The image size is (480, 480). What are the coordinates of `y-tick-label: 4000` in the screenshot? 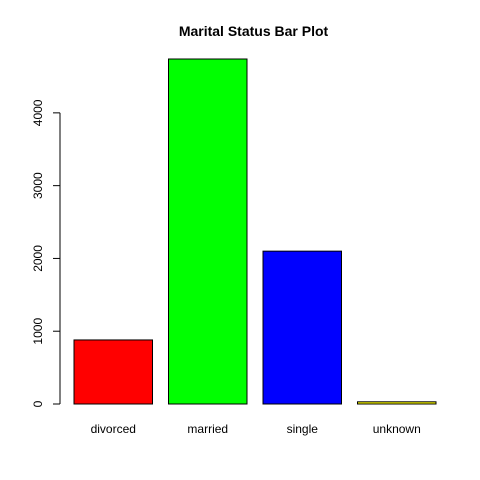 It's located at (38, 112).